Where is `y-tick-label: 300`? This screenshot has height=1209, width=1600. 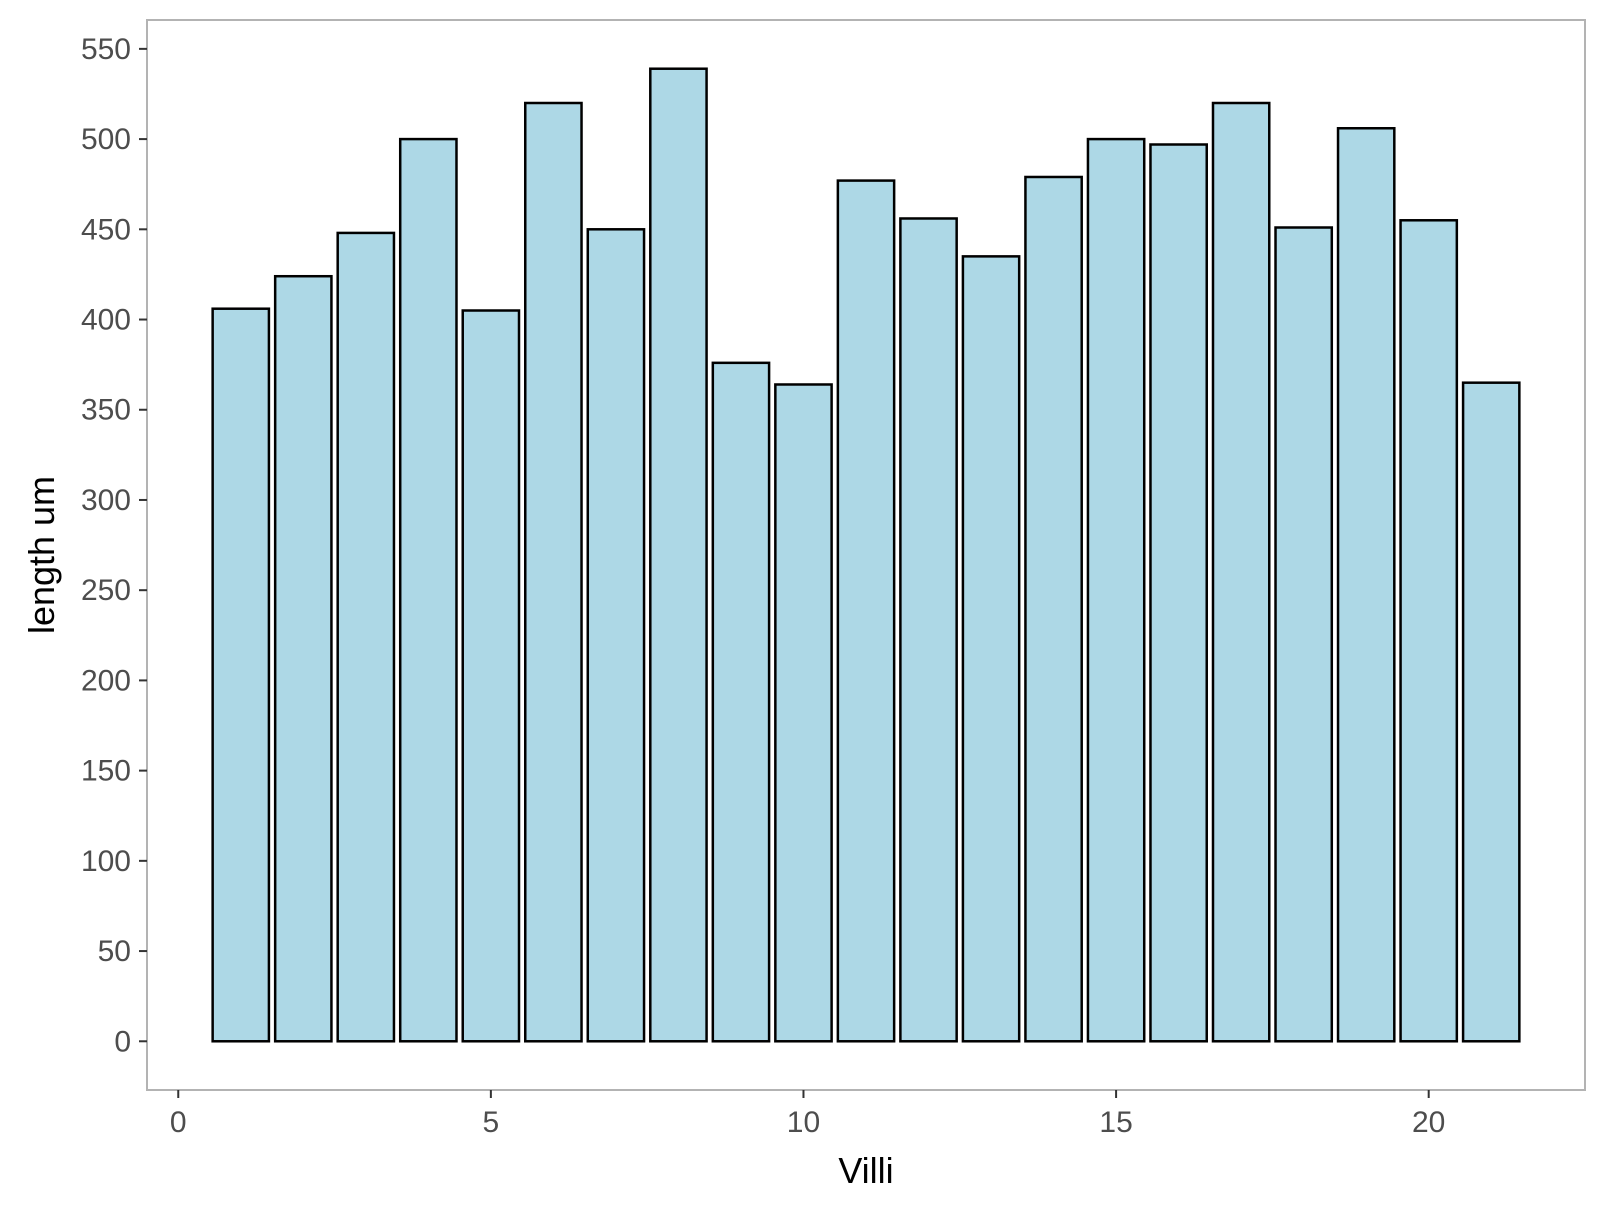
y-tick-label: 300 is located at coordinates (106, 500).